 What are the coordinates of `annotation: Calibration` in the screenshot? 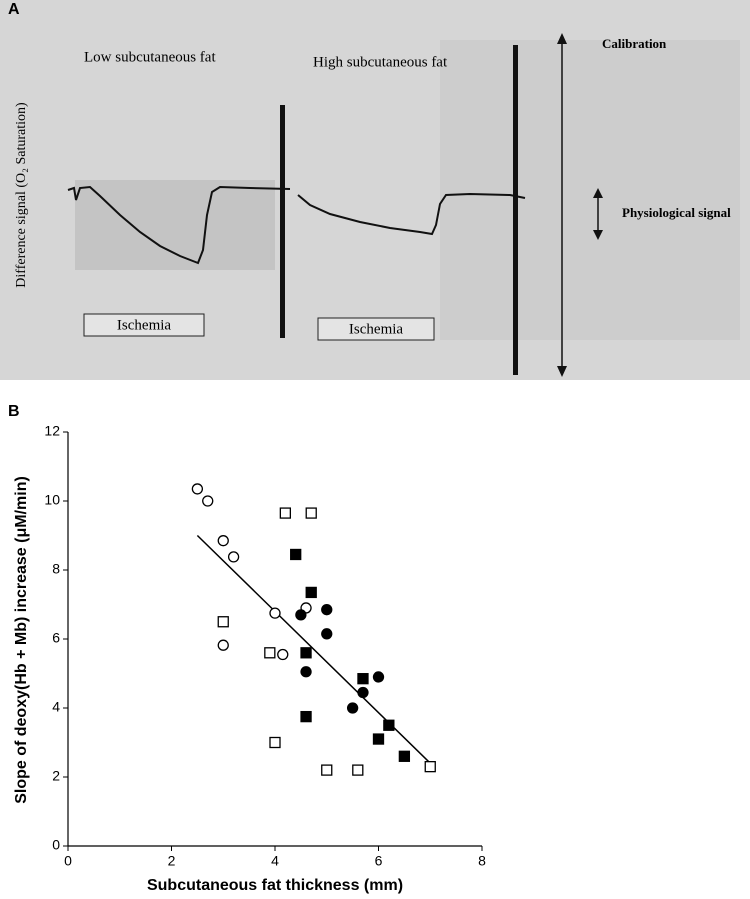 It's located at (634, 43).